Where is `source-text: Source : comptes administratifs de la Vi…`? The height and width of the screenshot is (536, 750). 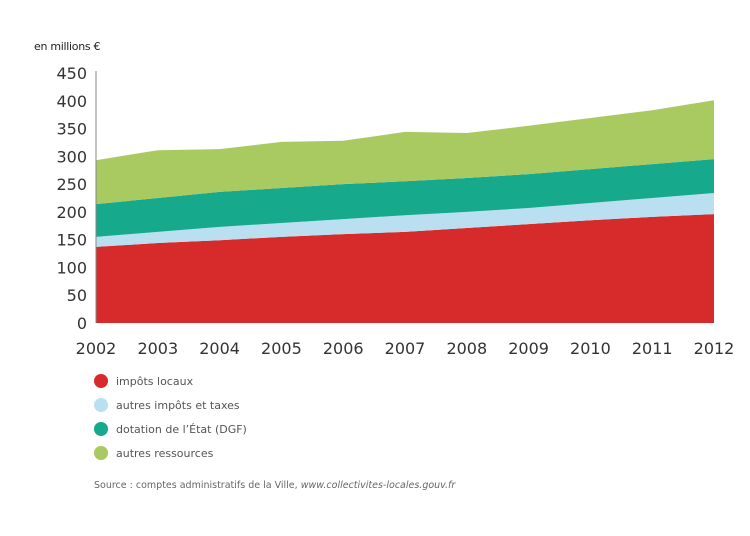 source-text: Source : comptes administratifs de la Vi… is located at coordinates (197, 485).